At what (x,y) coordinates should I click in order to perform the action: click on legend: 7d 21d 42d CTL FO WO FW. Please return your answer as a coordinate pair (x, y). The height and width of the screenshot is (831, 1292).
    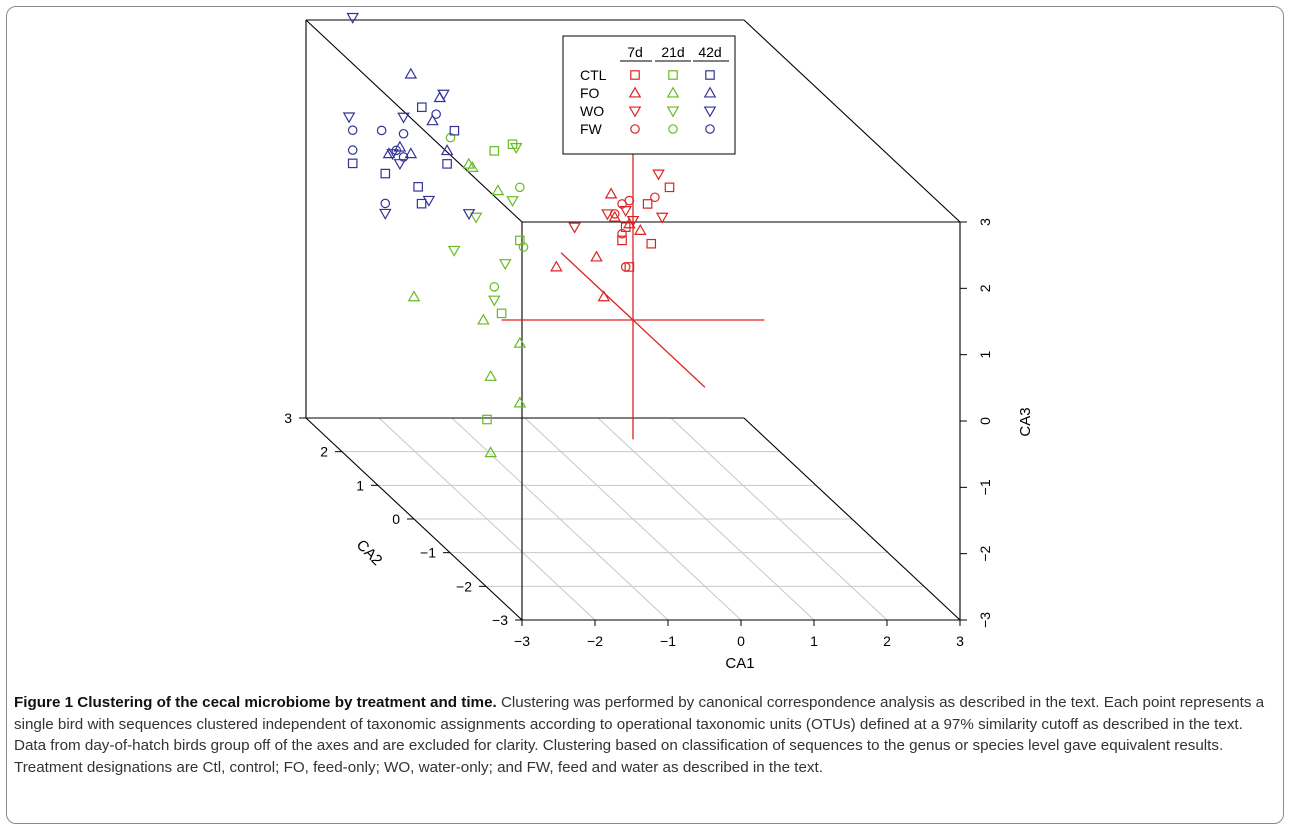
    Looking at the image, I should click on (649, 95).